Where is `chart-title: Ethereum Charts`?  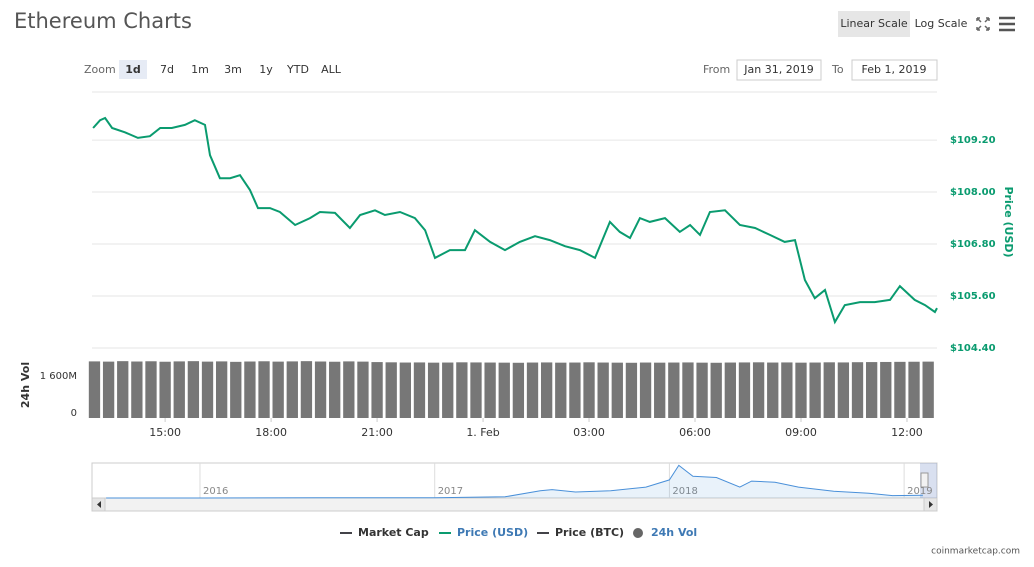 chart-title: Ethereum Charts is located at coordinates (103, 21).